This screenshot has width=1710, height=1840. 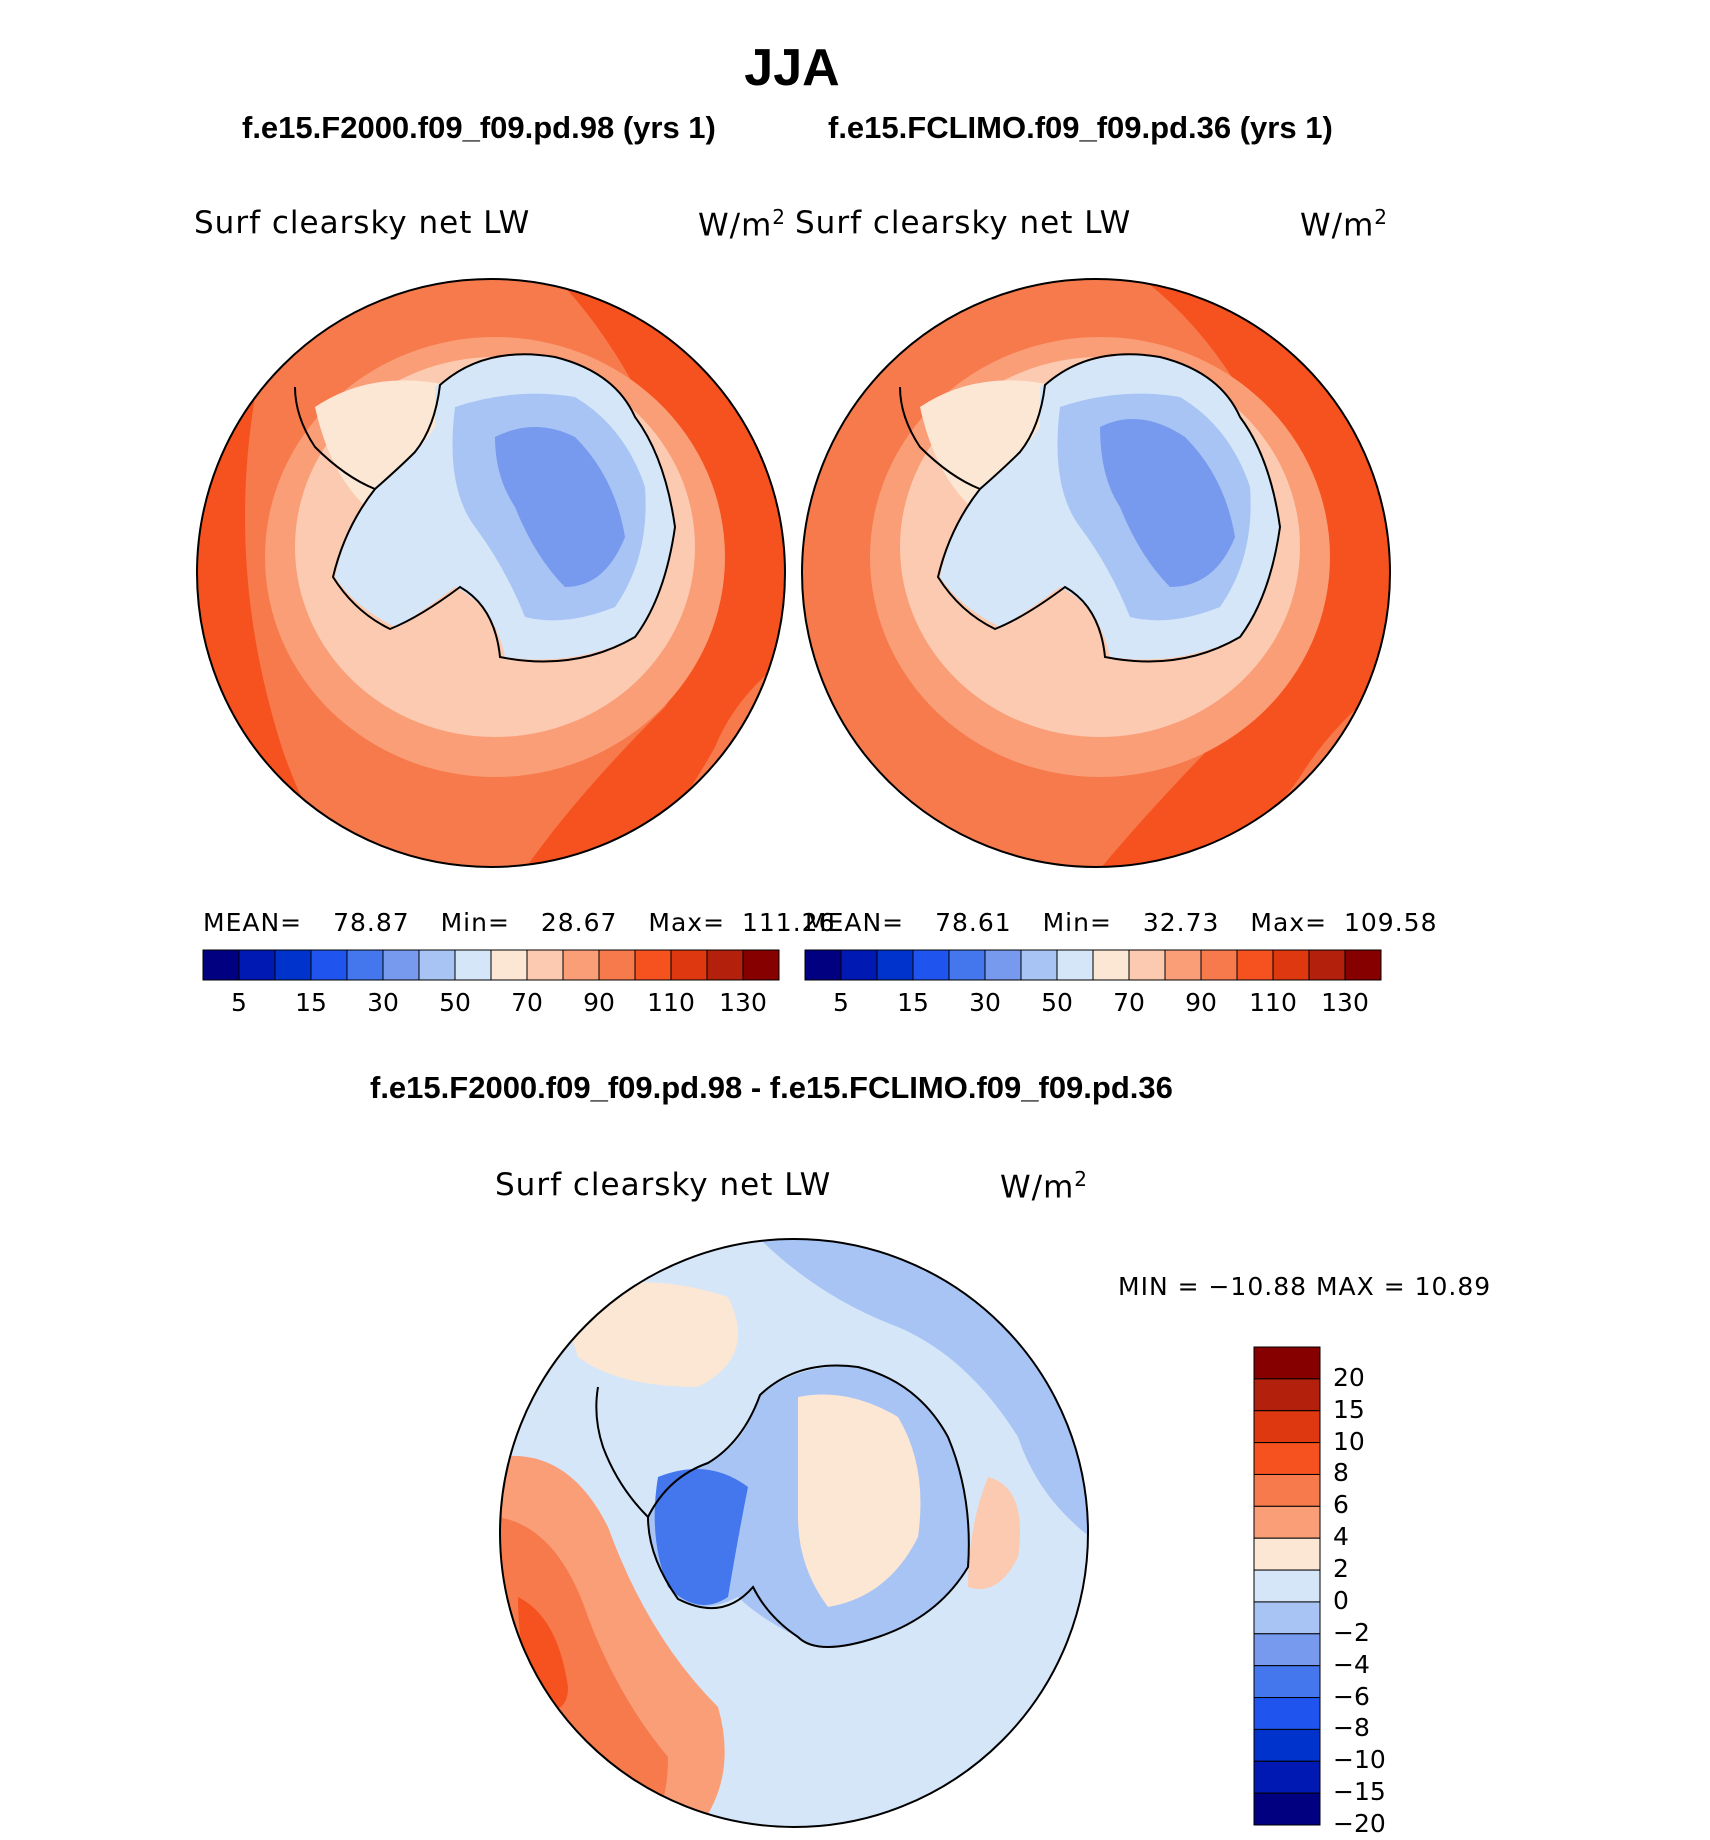 What do you see at coordinates (599, 1002) in the screenshot?
I see `panel-1-colorbar-tick-label: 90` at bounding box center [599, 1002].